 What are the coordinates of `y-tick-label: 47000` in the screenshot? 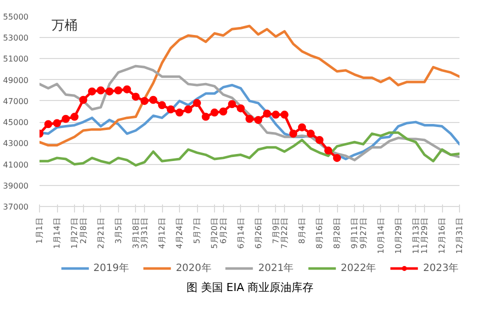 It's located at (16, 101).